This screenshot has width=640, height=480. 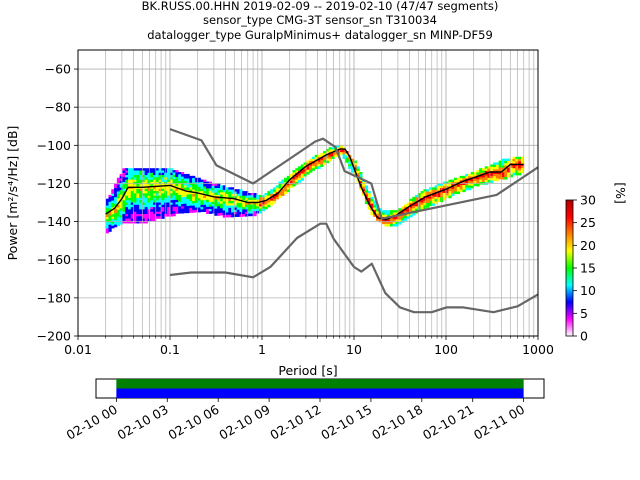 I want to click on timeline-tick-label: 02-10 03, so click(x=143, y=422).